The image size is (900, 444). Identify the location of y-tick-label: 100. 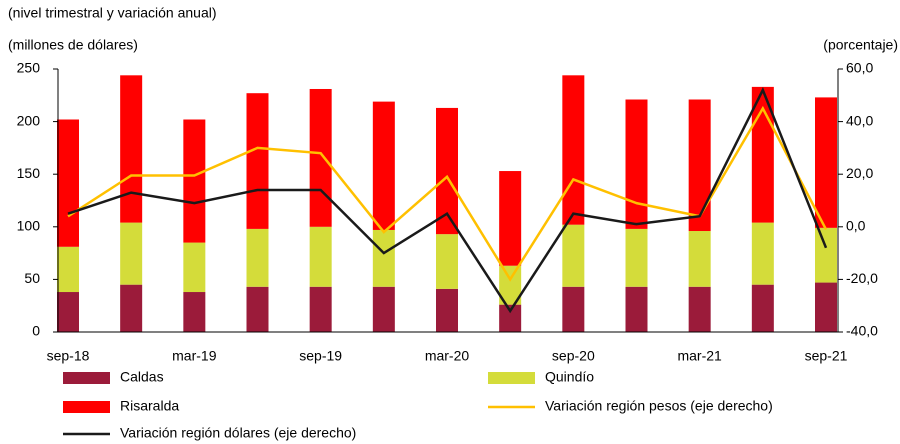
(29, 226).